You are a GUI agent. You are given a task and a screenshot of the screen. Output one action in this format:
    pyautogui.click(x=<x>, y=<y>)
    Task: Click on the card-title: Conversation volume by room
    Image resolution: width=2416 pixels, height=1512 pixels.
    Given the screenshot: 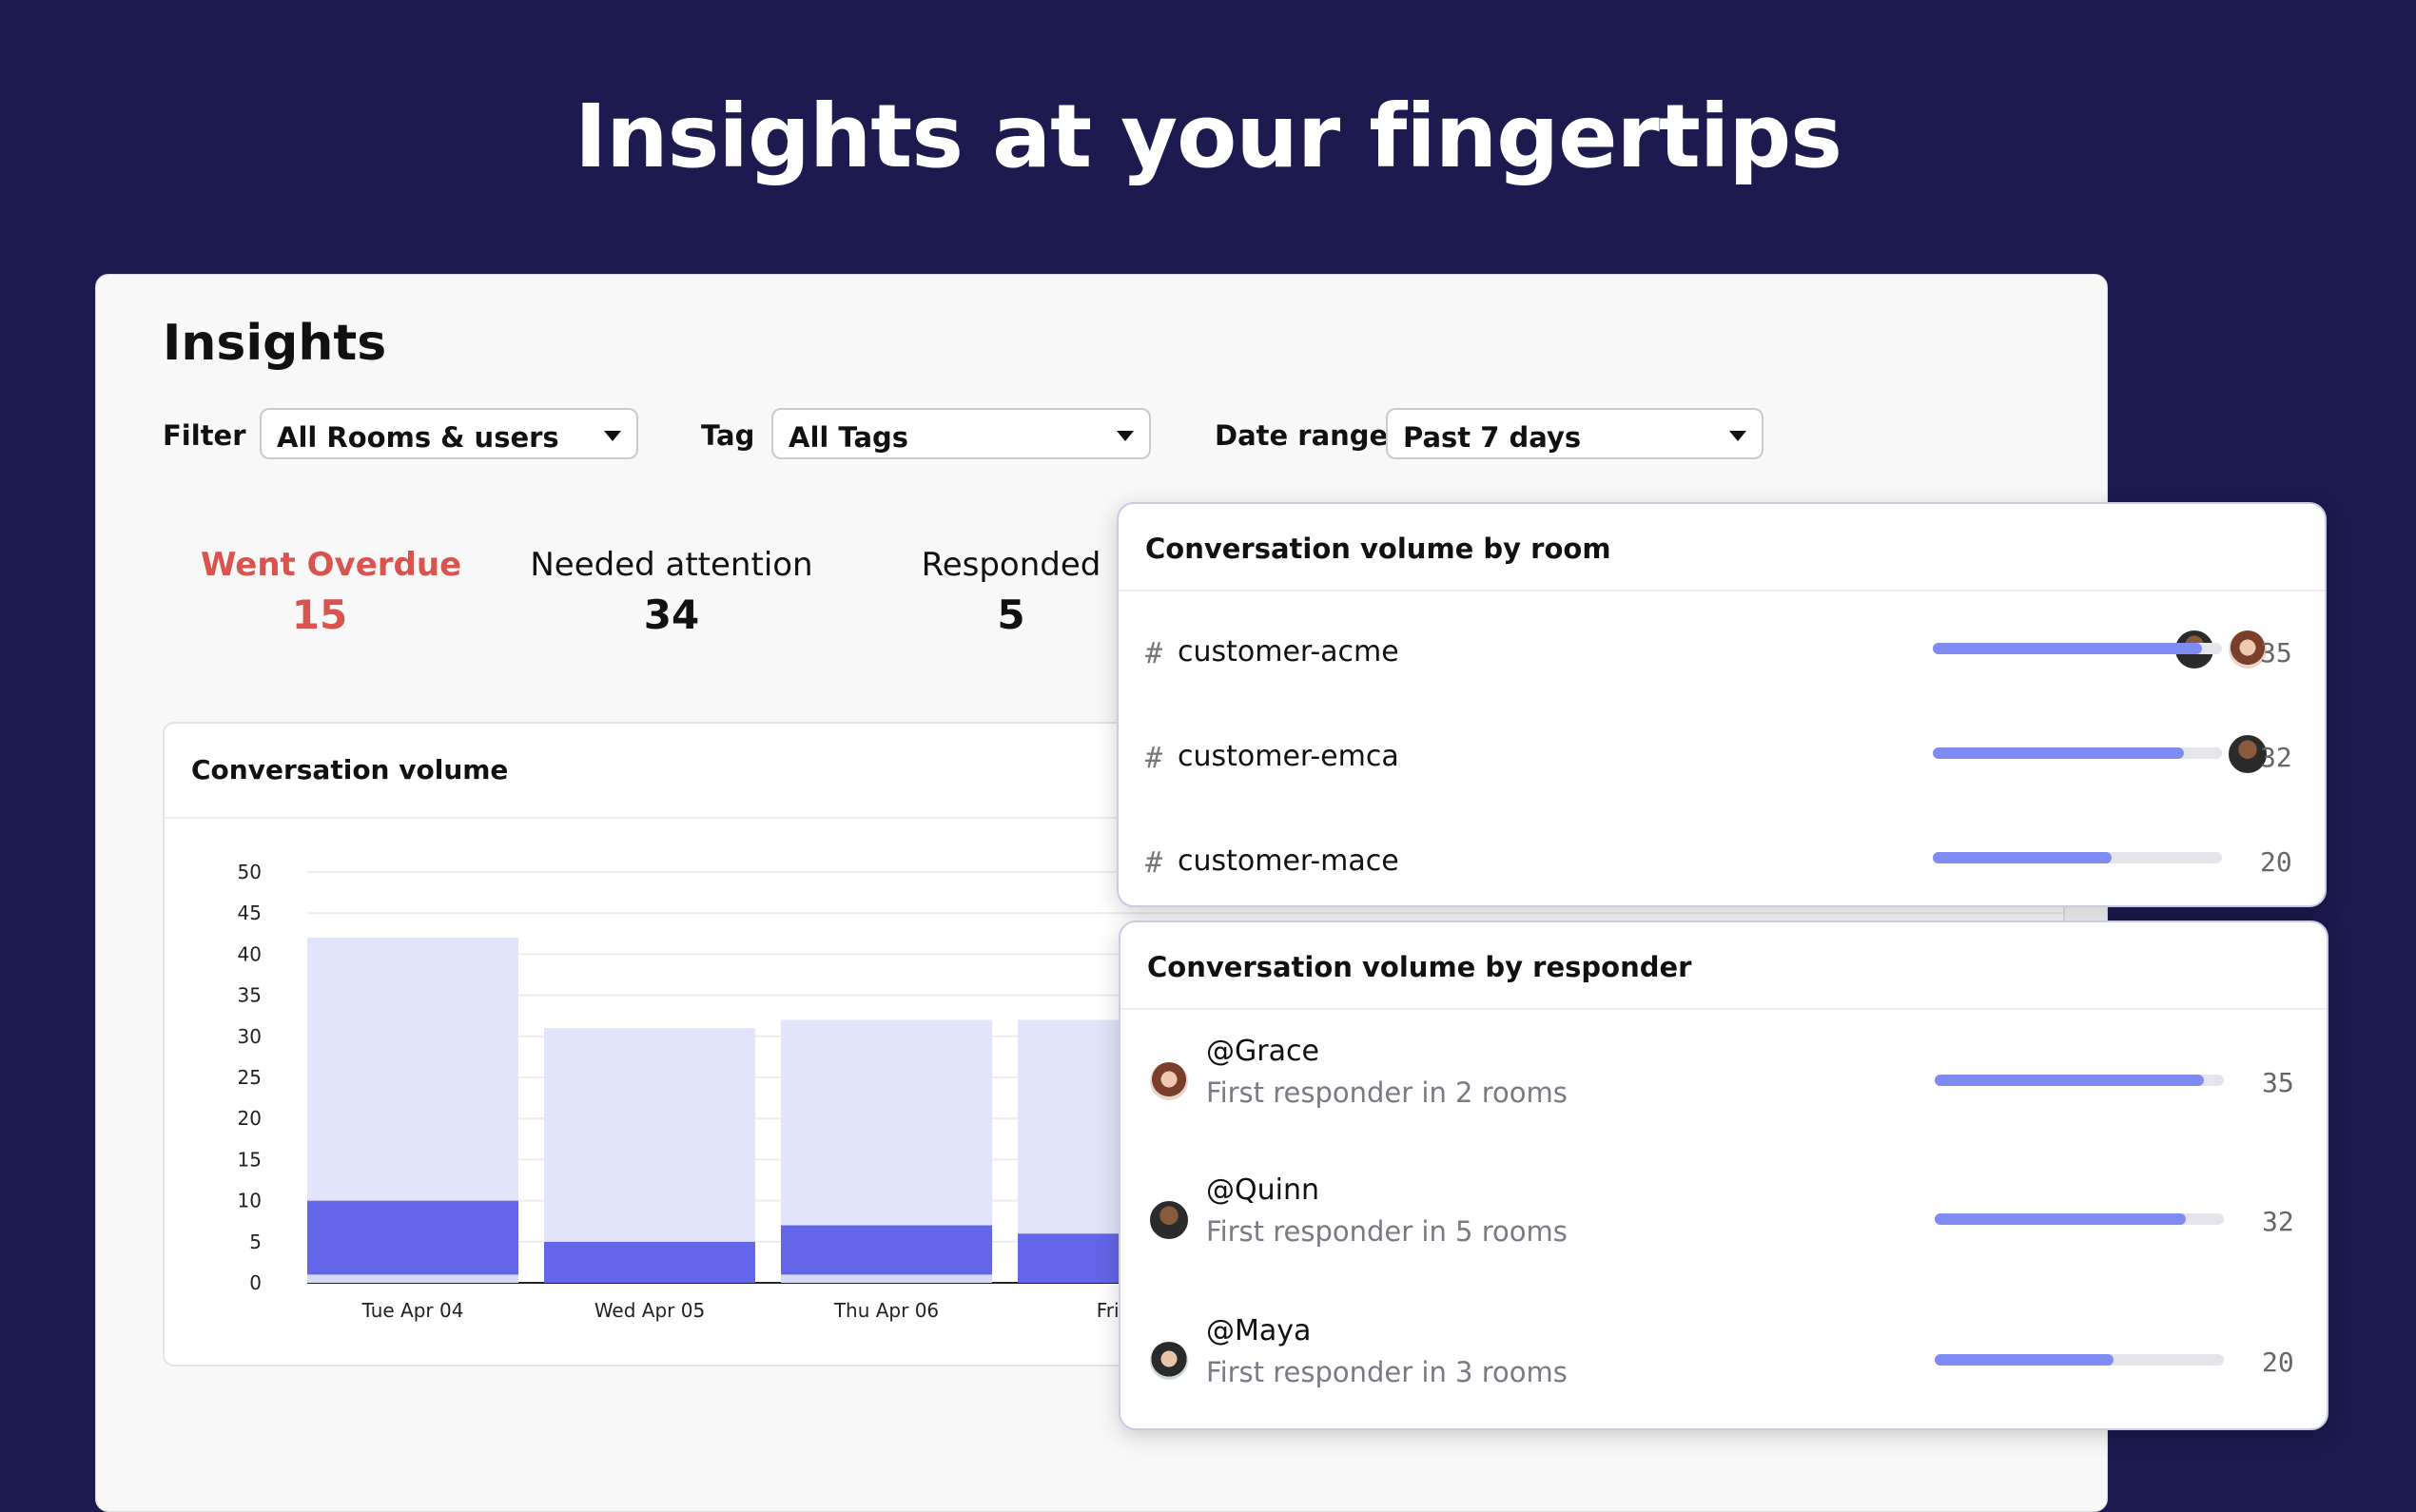 What is the action you would take?
    pyautogui.click(x=1378, y=549)
    